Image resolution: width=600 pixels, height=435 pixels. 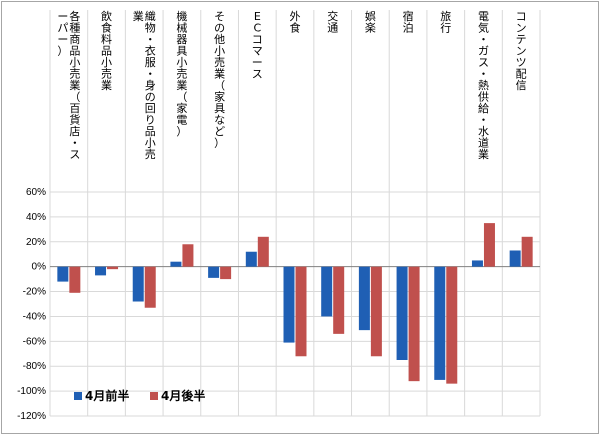 I want to click on category-label: 機械器具小売業（家電）, so click(x=181, y=73).